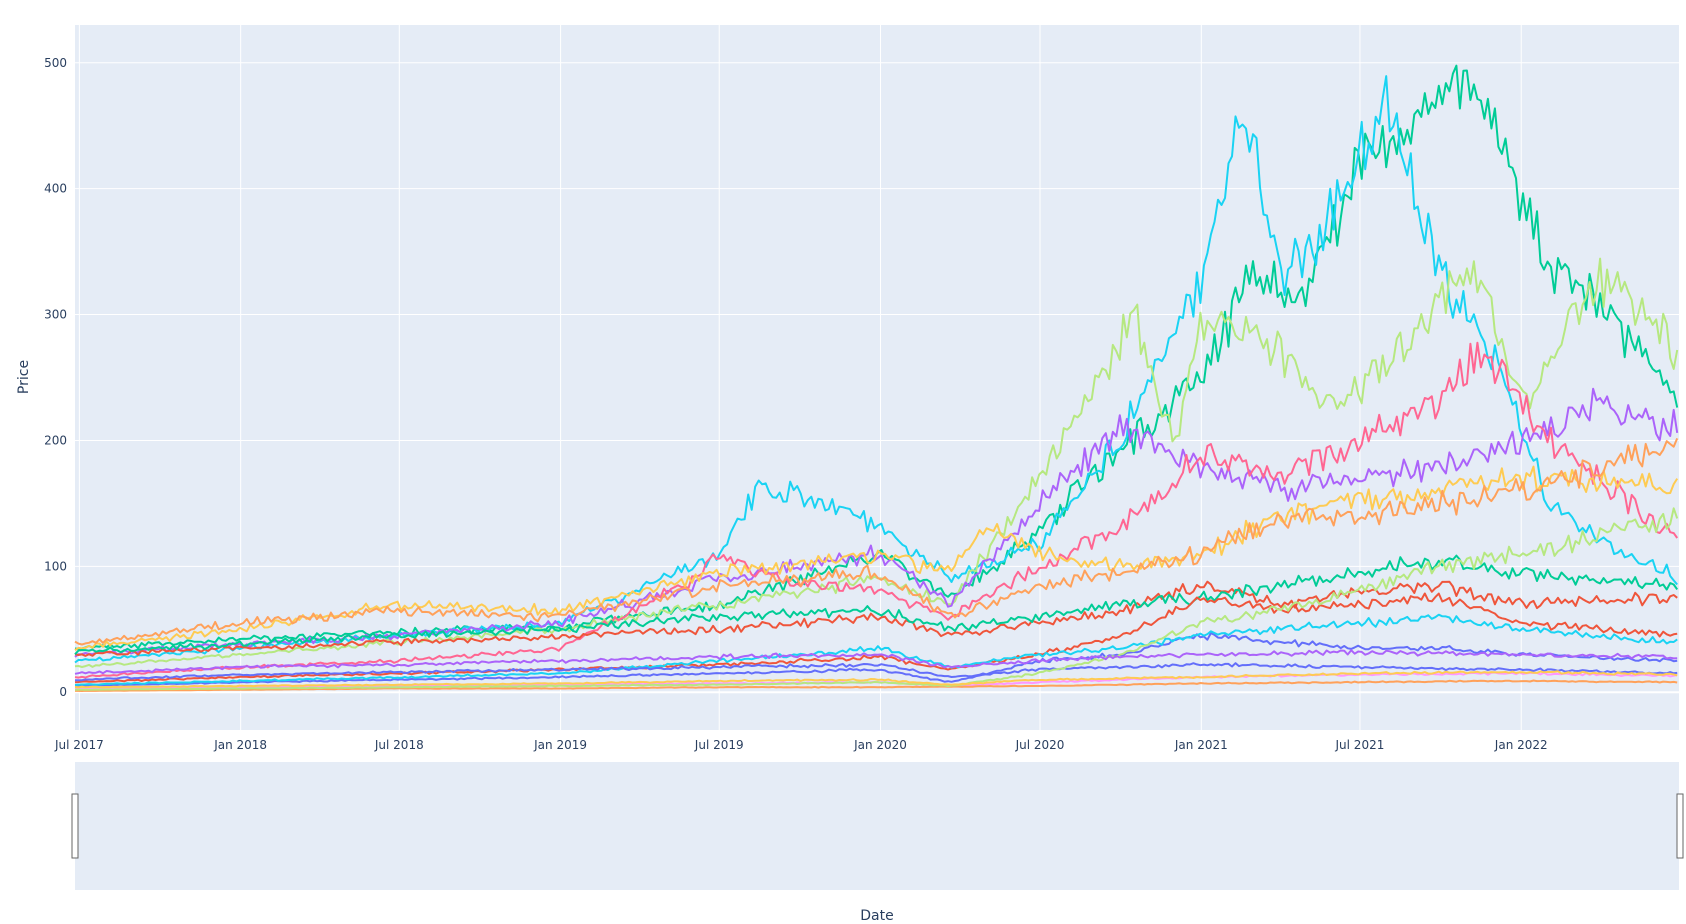  I want to click on x-tick-label: Jan 2020, so click(880, 745).